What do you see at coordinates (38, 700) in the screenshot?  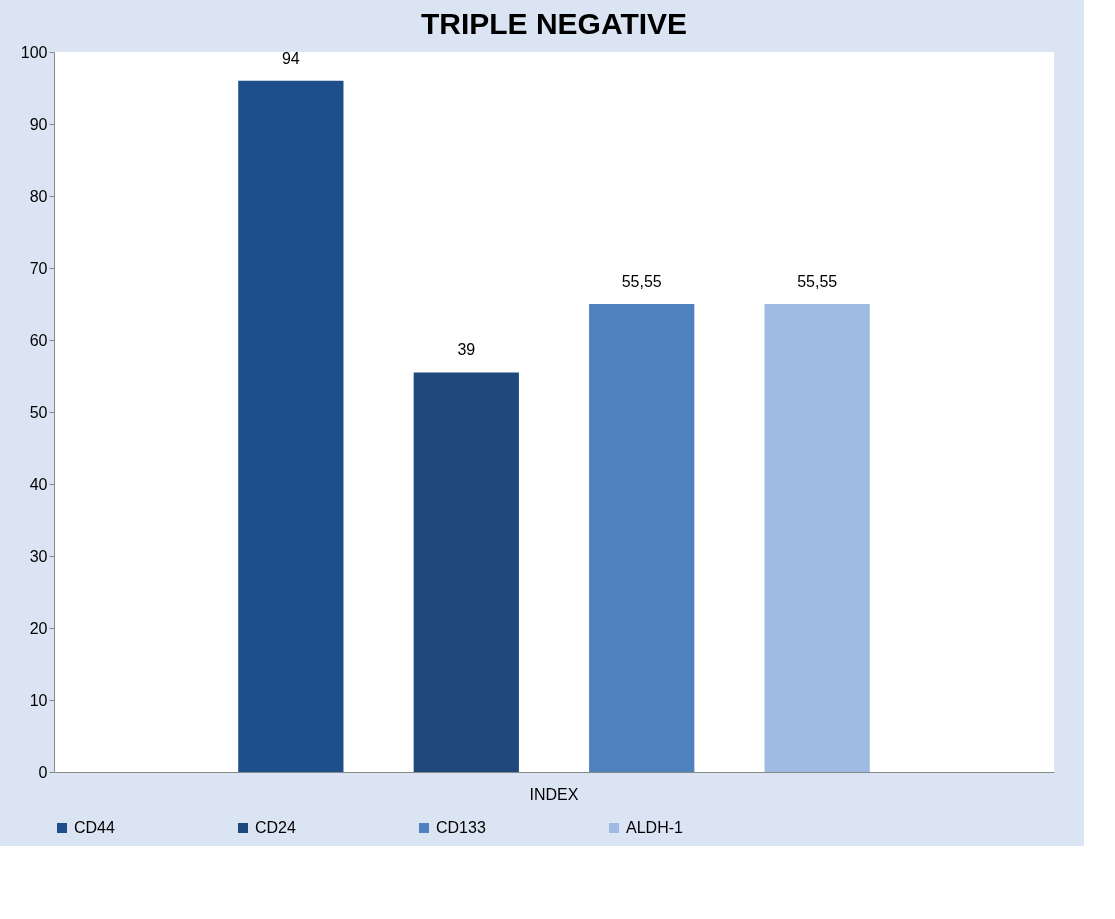 I see `y-tick-label: 10` at bounding box center [38, 700].